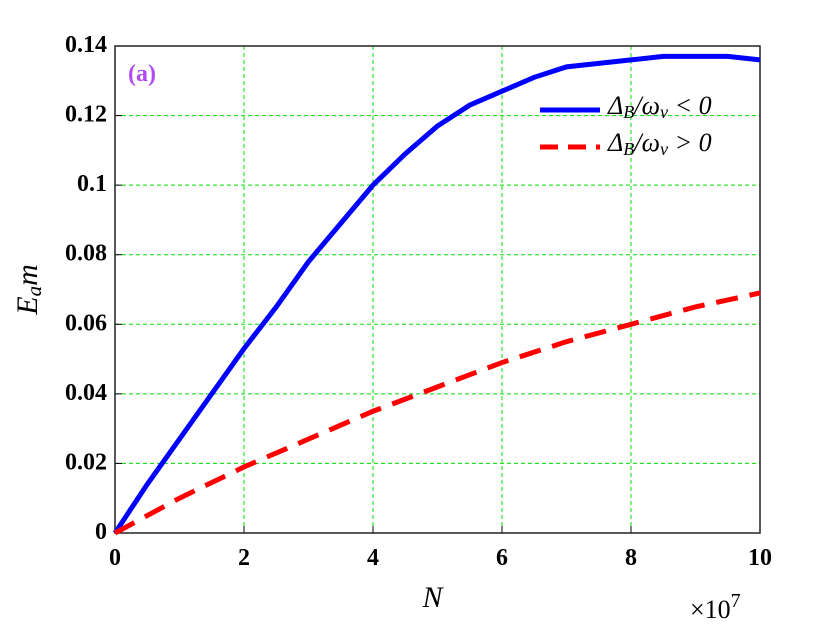  Describe the element at coordinates (86, 462) in the screenshot. I see `y-tick-label: 0.02` at that location.